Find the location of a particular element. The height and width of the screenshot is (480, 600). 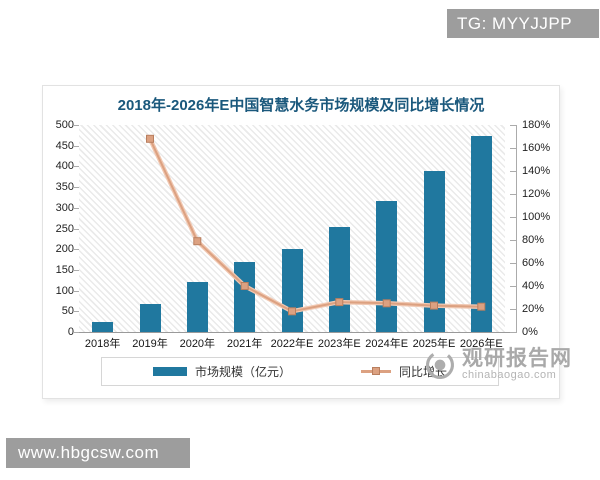

right-axis-line is located at coordinates (516, 229).